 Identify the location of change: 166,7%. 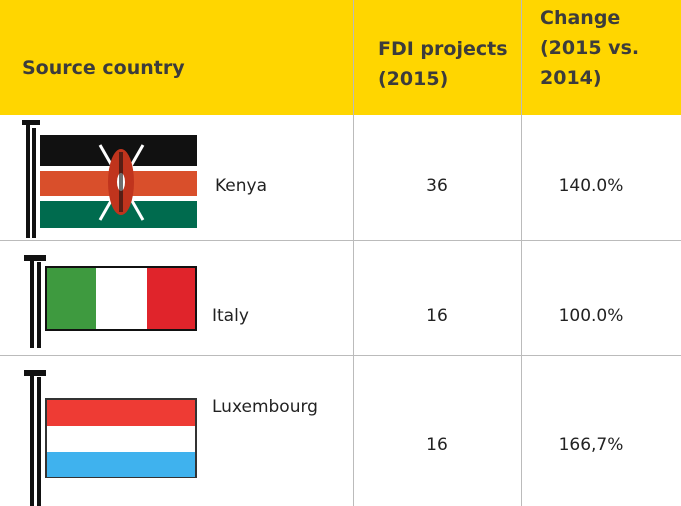
(591, 445).